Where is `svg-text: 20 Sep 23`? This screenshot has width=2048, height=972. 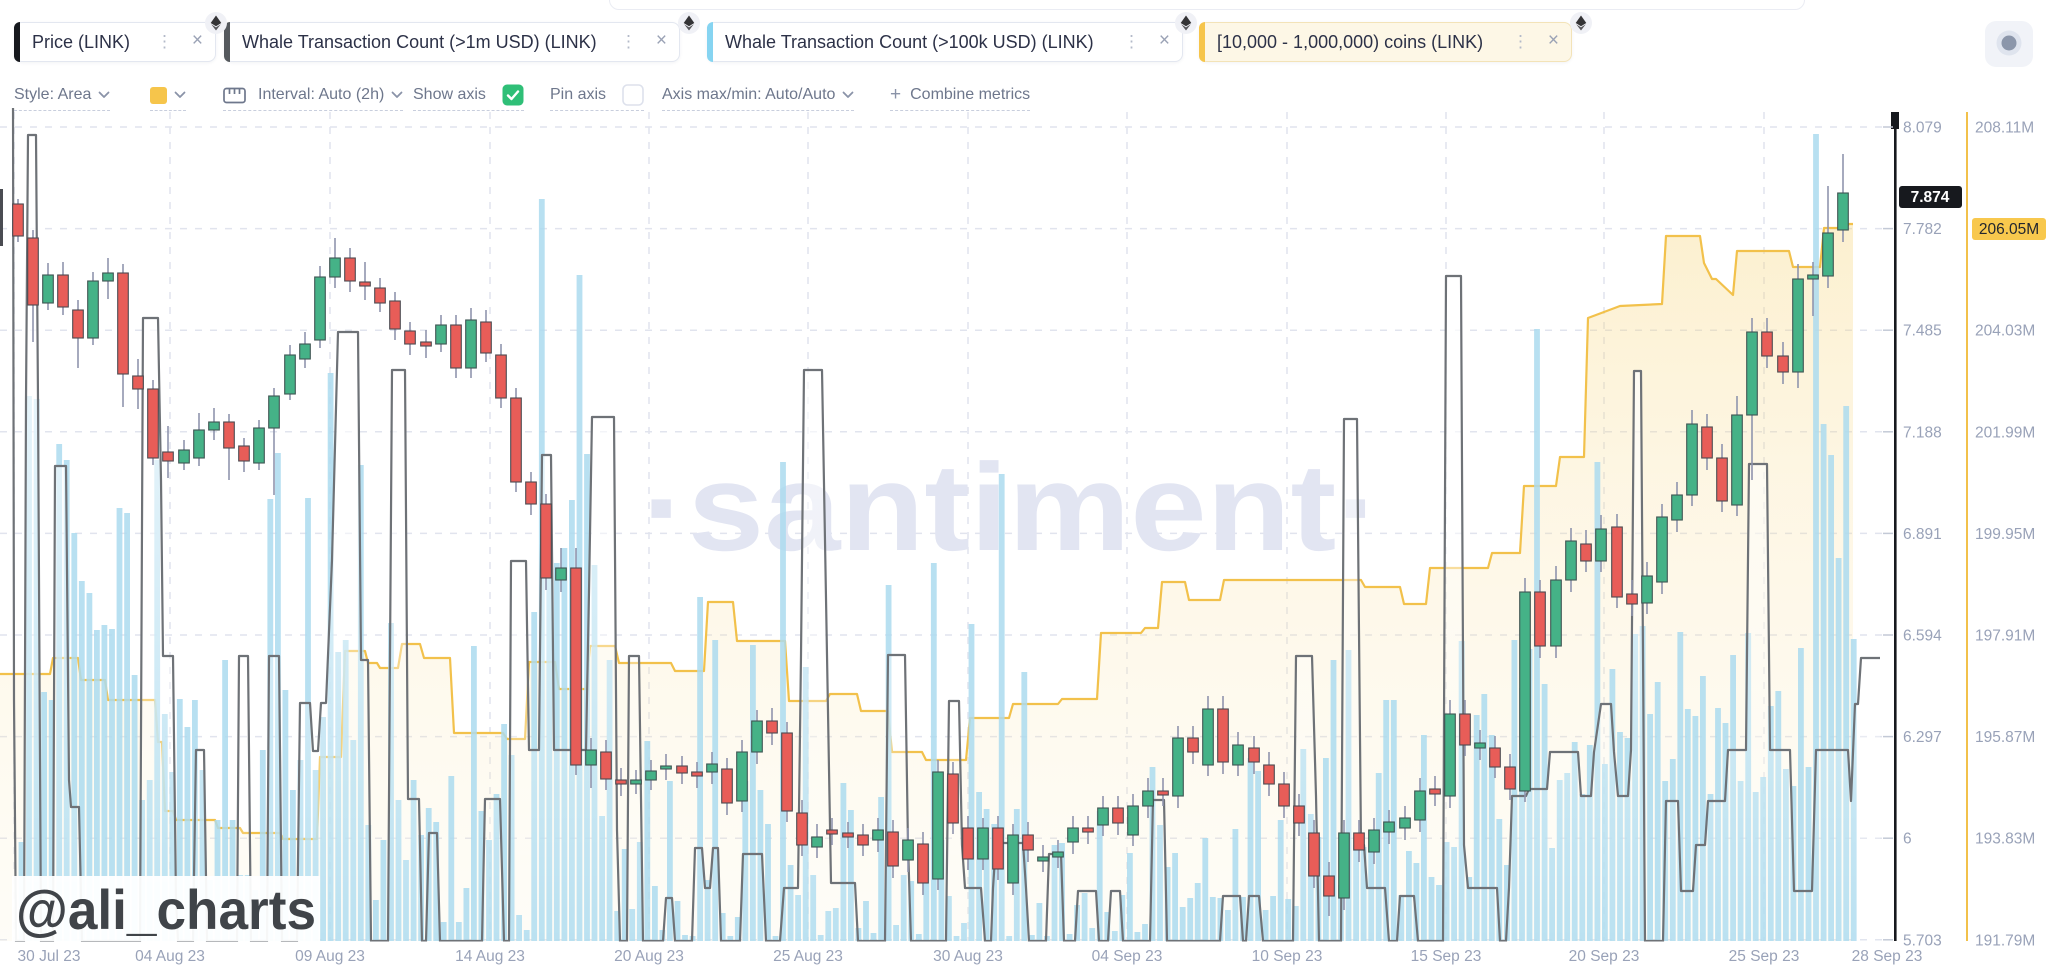 svg-text: 20 Sep 23 is located at coordinates (1604, 956).